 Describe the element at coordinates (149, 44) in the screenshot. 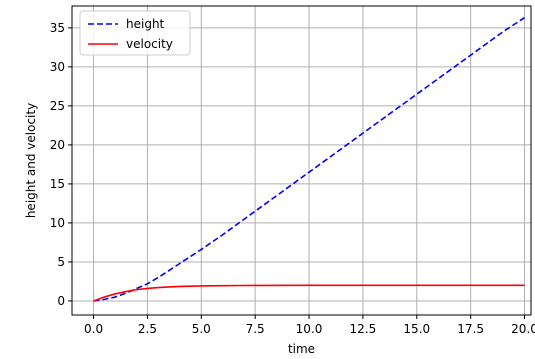

I see `velocity-legend-label: velocity` at that location.